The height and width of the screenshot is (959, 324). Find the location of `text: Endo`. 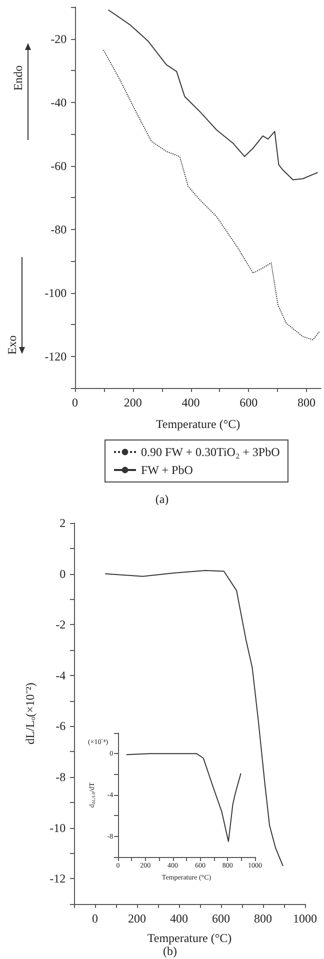

text: Endo is located at coordinates (18, 78).